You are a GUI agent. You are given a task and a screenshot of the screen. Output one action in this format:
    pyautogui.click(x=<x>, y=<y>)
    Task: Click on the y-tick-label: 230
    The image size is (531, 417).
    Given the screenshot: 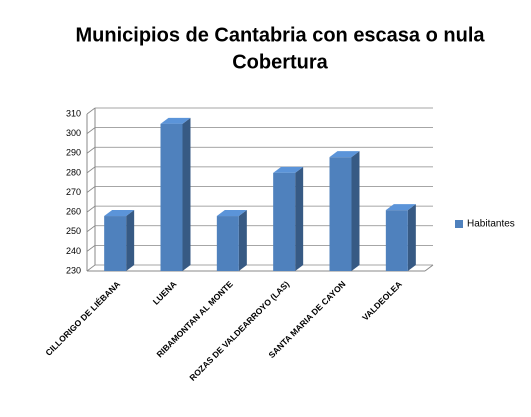 What is the action you would take?
    pyautogui.click(x=73, y=270)
    